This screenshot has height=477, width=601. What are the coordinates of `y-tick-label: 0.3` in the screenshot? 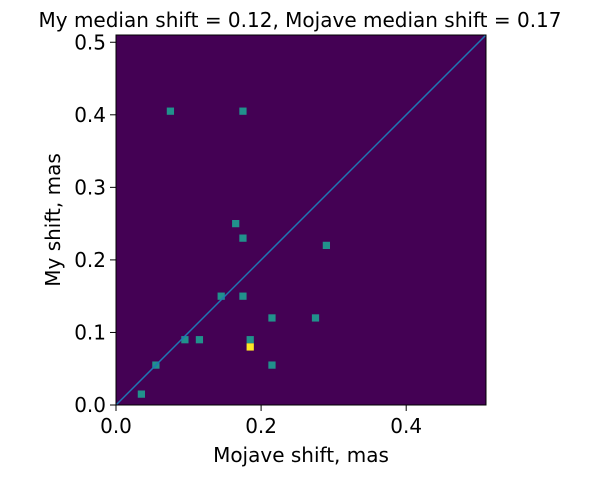 It's located at (90, 187).